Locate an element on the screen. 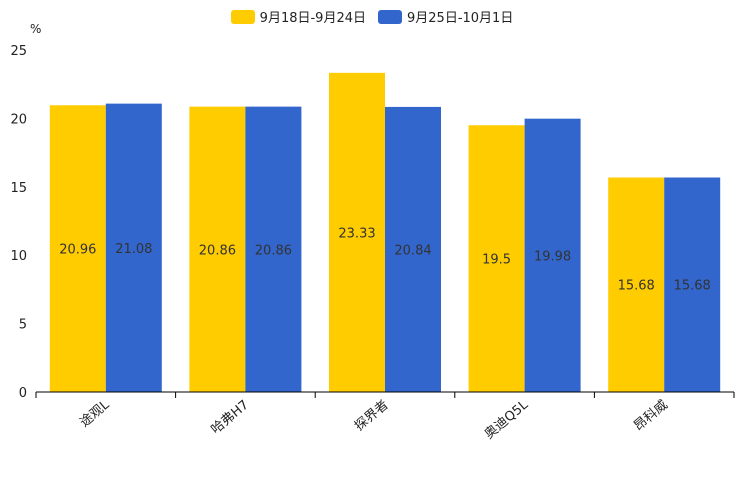 This screenshot has height=496, width=744. data-label-2-1: 20.86 is located at coordinates (273, 250).